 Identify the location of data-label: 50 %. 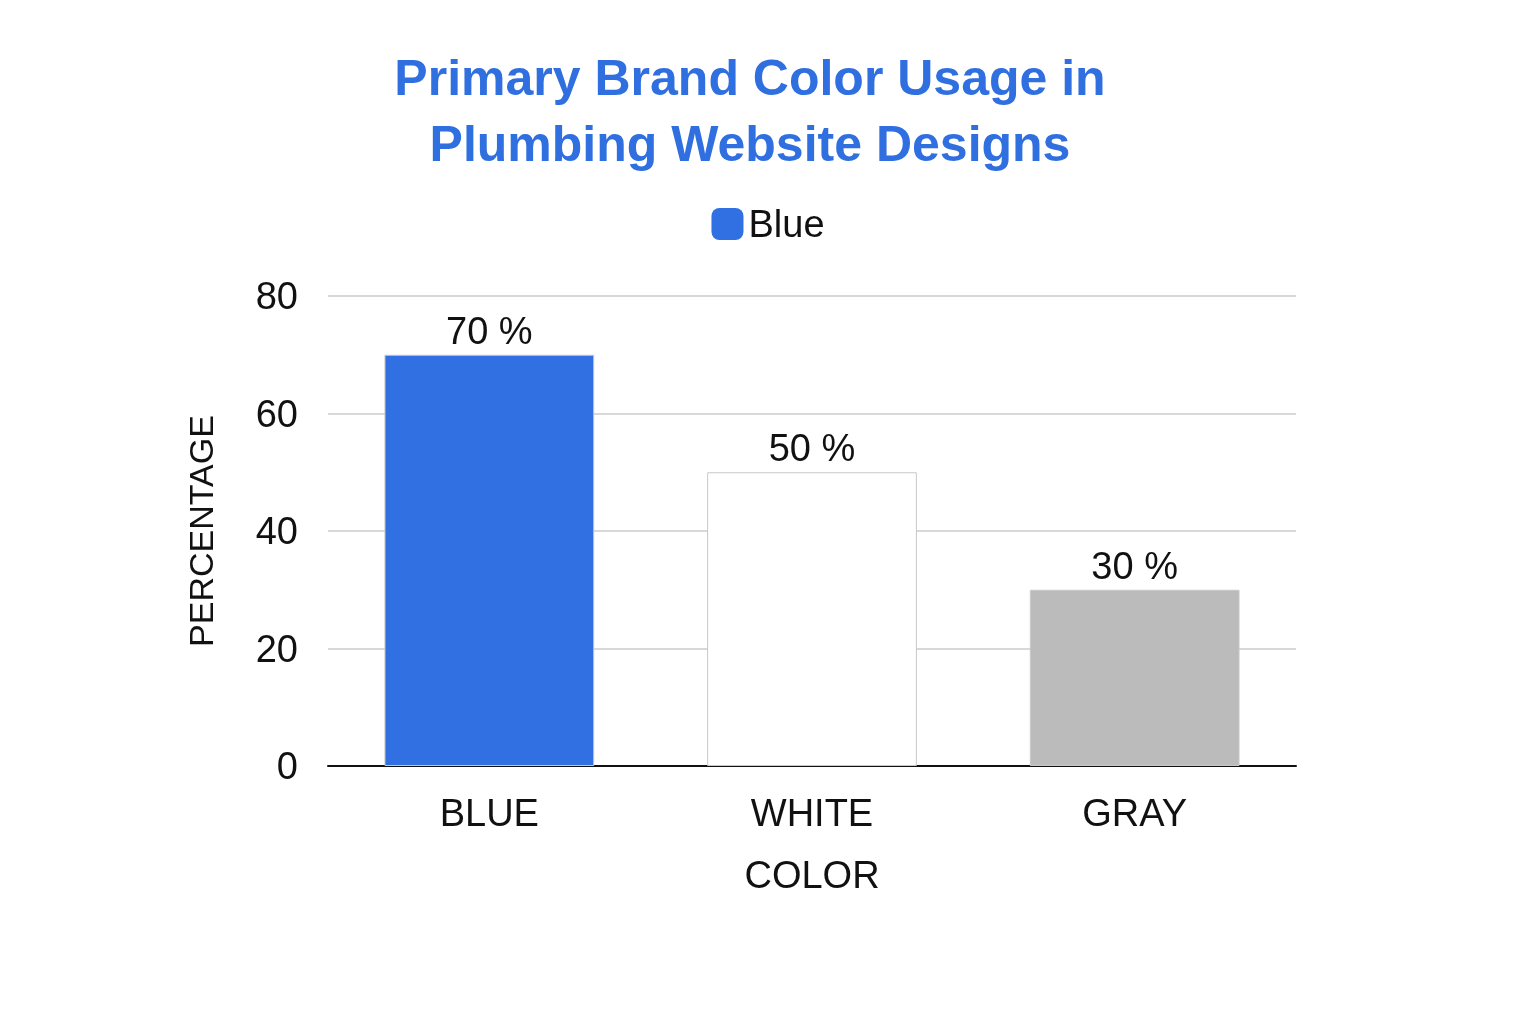
(812, 448).